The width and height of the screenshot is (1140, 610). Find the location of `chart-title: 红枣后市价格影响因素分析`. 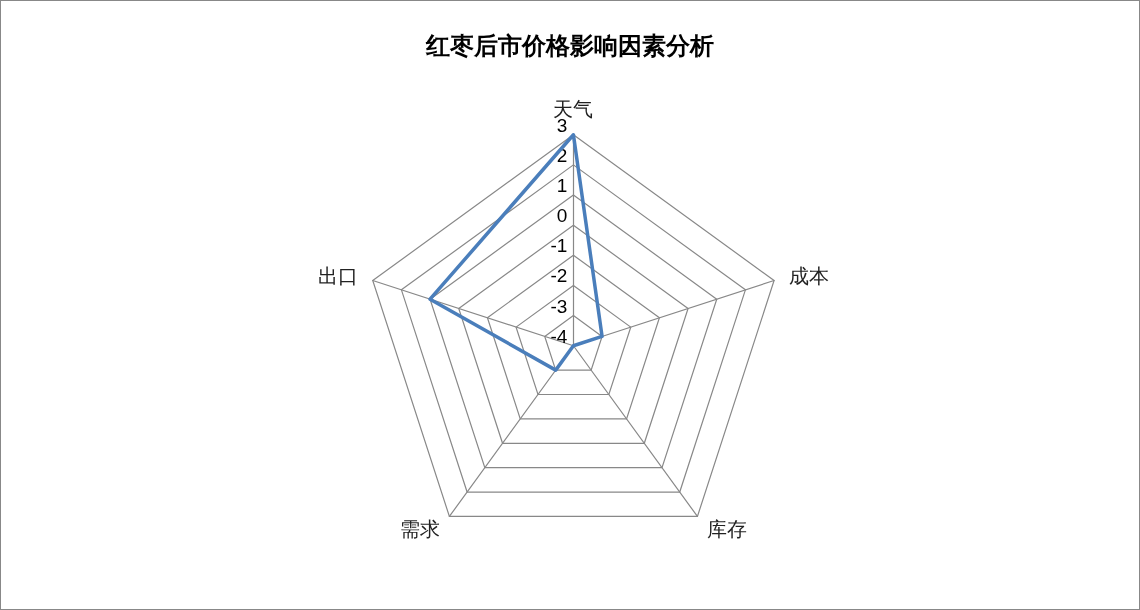

chart-title: 红枣后市价格影响因素分析 is located at coordinates (569, 46).